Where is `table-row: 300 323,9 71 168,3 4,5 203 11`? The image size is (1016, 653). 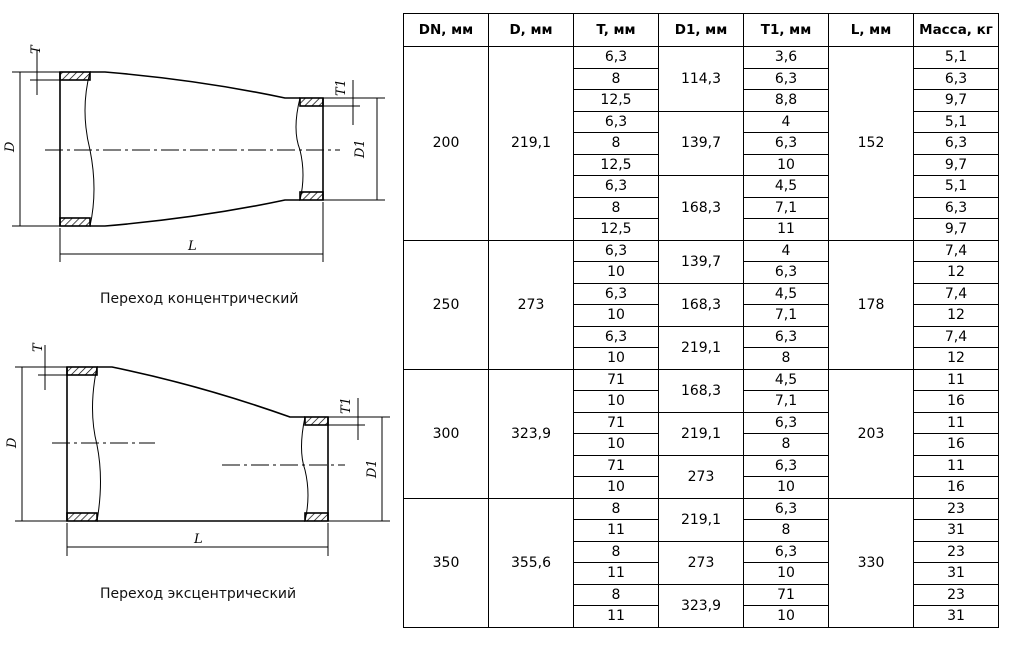
table-row: 300 323,9 71 168,3 4,5 203 11 is located at coordinates (701, 433).